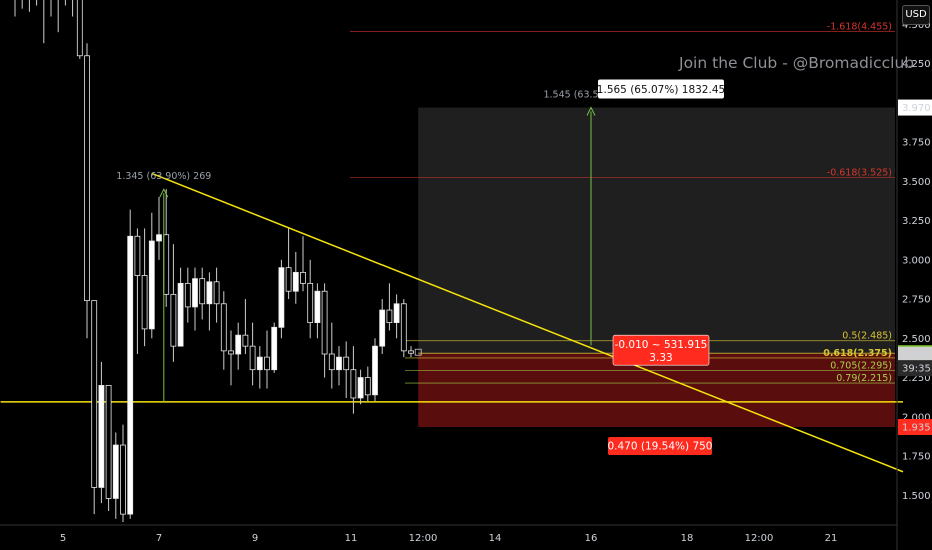 The height and width of the screenshot is (550, 932). Describe the element at coordinates (916, 260) in the screenshot. I see `y-tick-label: 3.000` at that location.